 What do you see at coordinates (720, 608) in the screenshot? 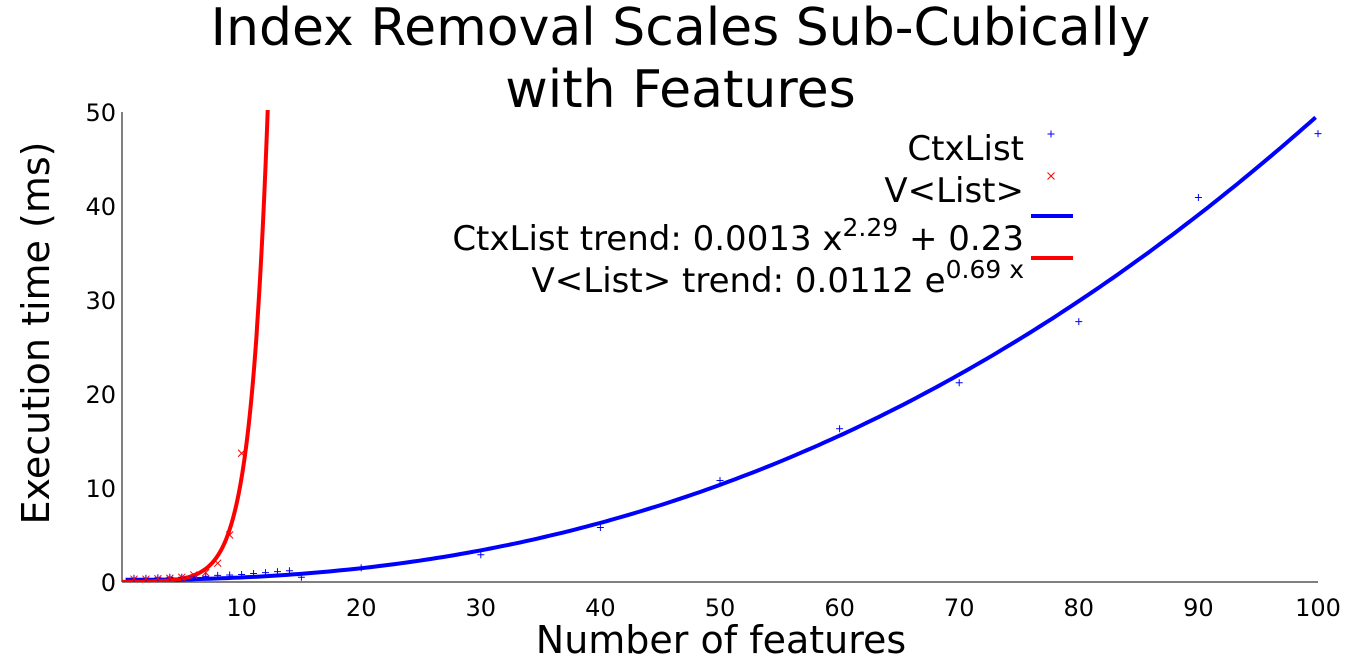
I see `x-tick-label: 50` at bounding box center [720, 608].